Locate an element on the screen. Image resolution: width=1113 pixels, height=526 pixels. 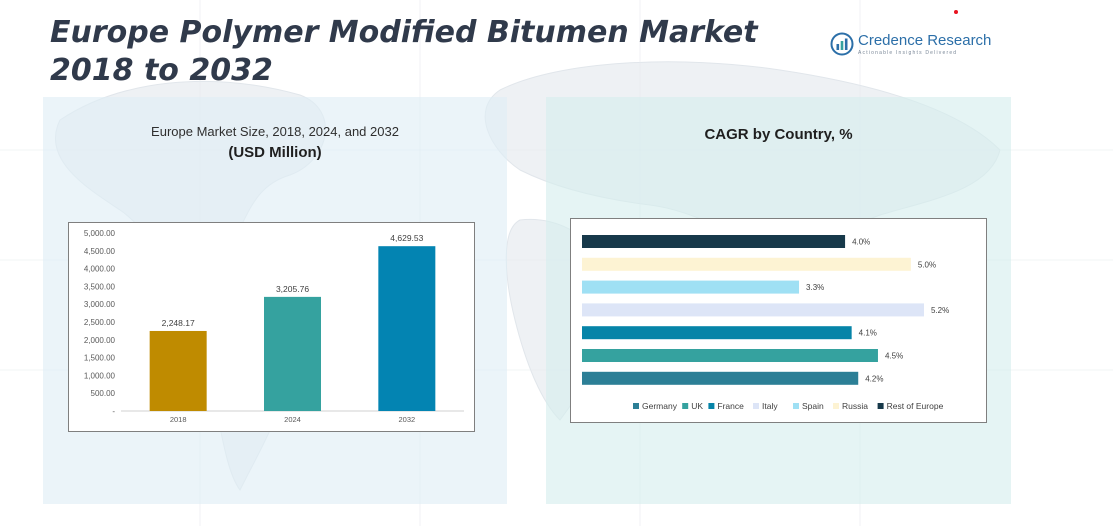
y-tick-label: 4,500.00 is located at coordinates (100, 251).